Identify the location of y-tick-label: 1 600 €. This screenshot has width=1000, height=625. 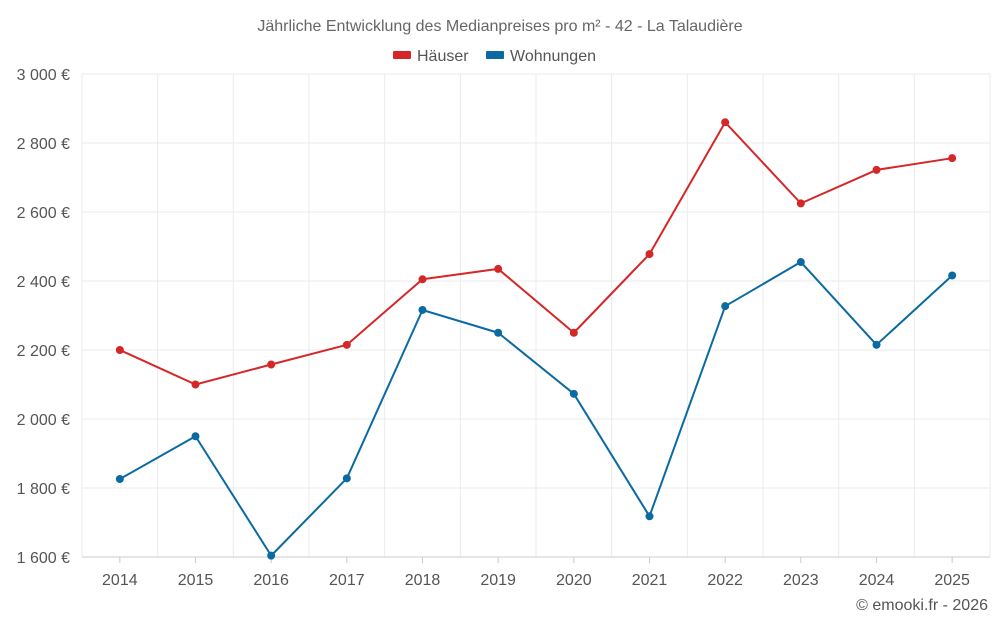
(43, 558).